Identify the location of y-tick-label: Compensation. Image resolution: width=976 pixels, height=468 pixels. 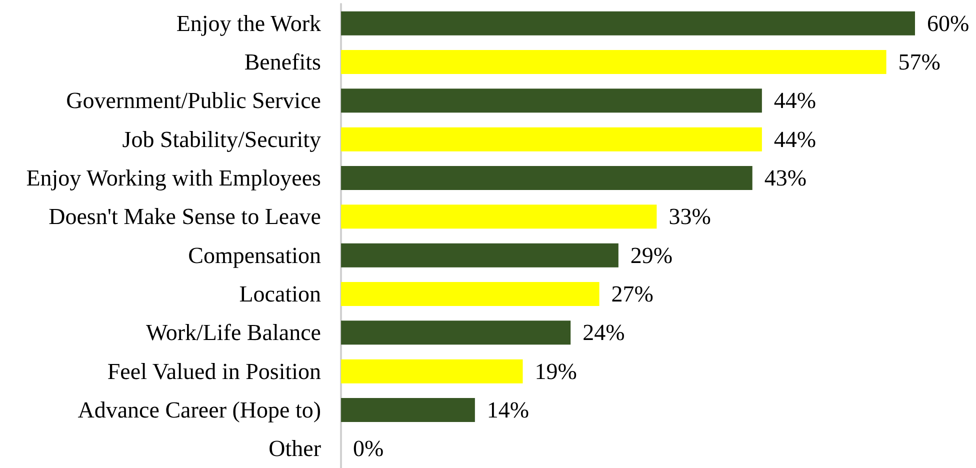
(255, 255).